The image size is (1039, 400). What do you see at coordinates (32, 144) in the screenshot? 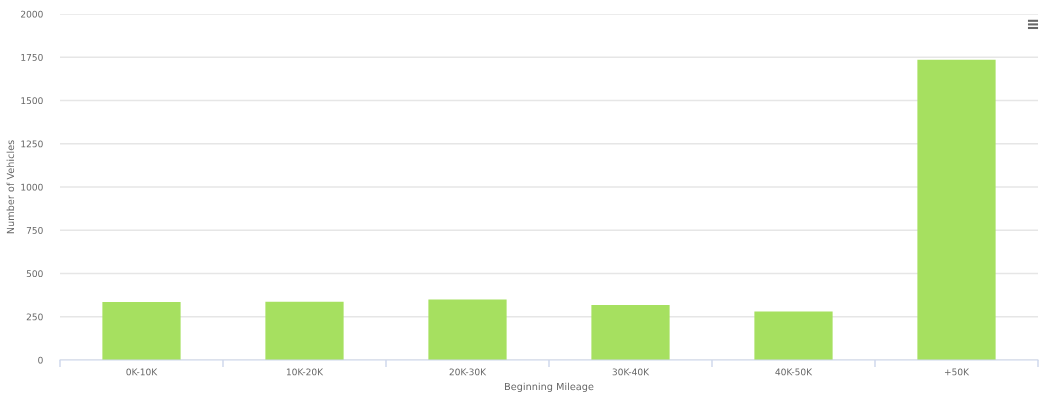
I see `y-tick-label: 1250` at bounding box center [32, 144].